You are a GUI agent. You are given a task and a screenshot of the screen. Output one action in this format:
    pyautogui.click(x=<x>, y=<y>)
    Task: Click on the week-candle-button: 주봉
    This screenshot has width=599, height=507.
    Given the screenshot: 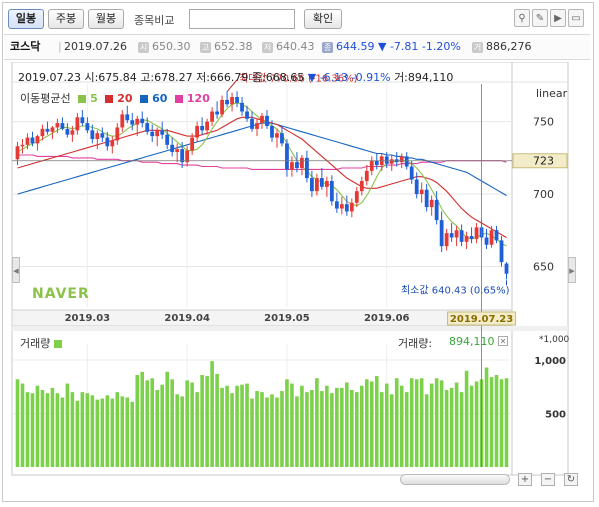 What is the action you would take?
    pyautogui.click(x=66, y=19)
    